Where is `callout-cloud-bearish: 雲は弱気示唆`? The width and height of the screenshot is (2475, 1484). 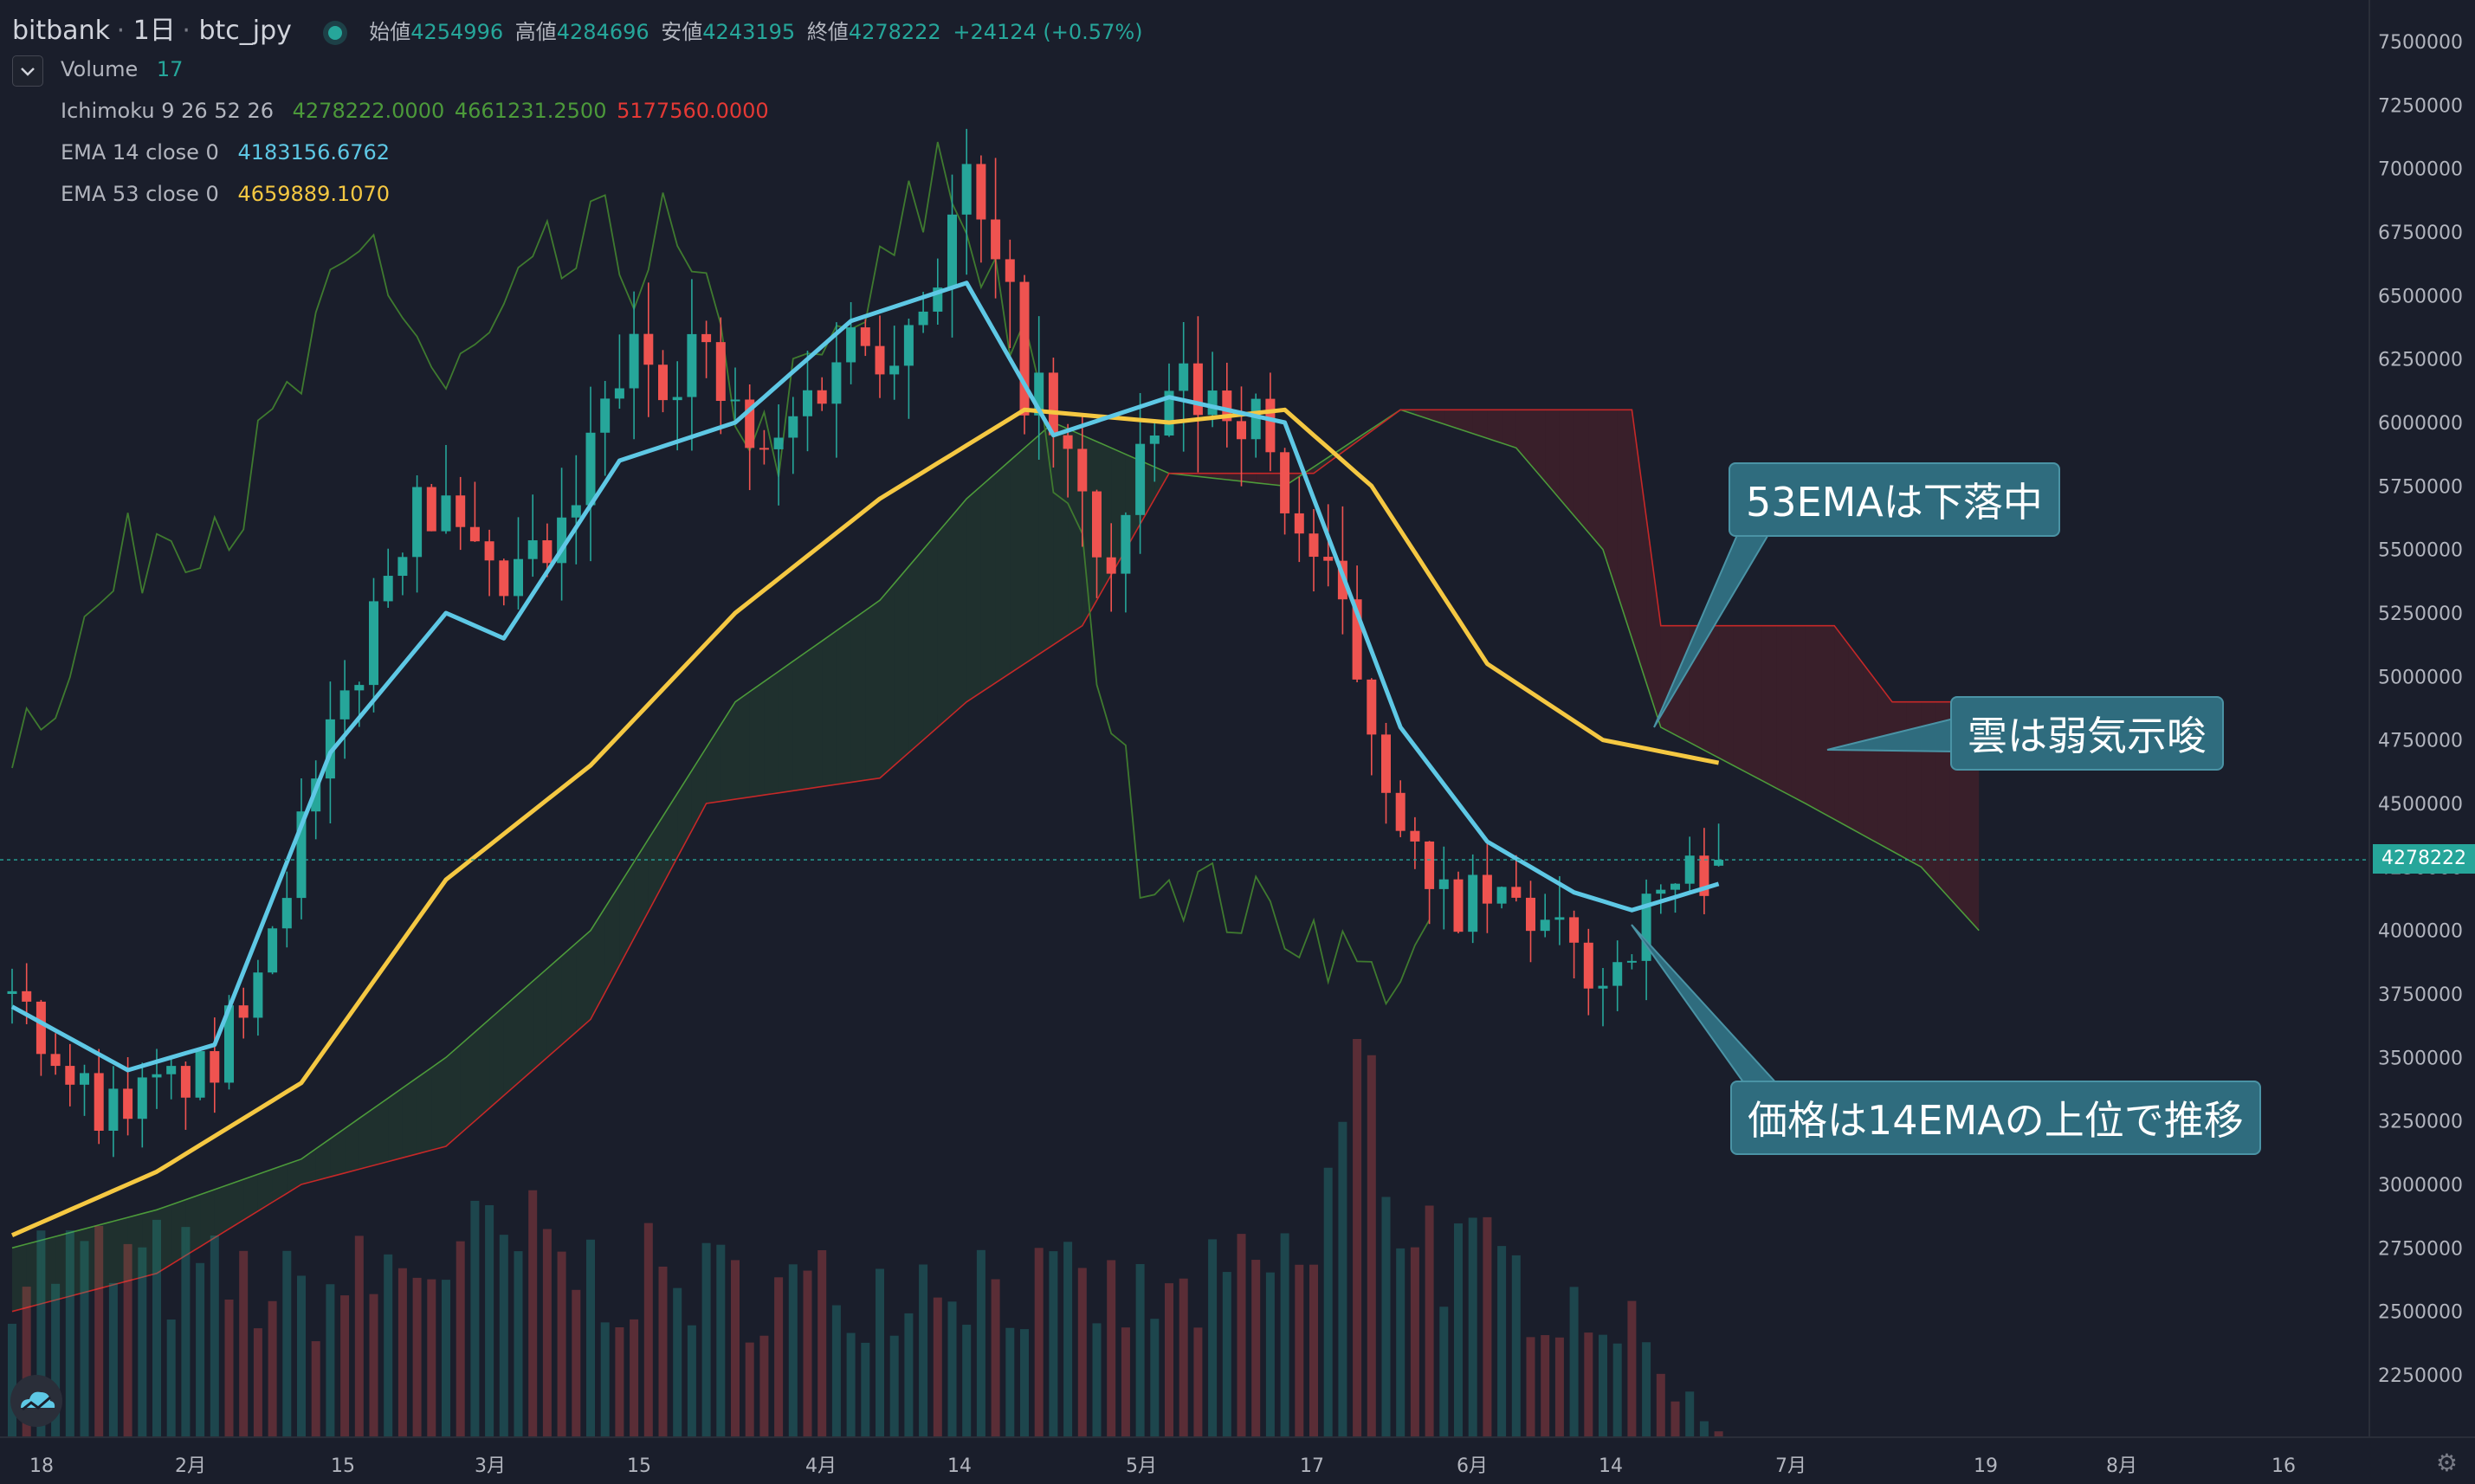
callout-cloud-bearish: 雲は弱気示唆 is located at coordinates (2087, 733).